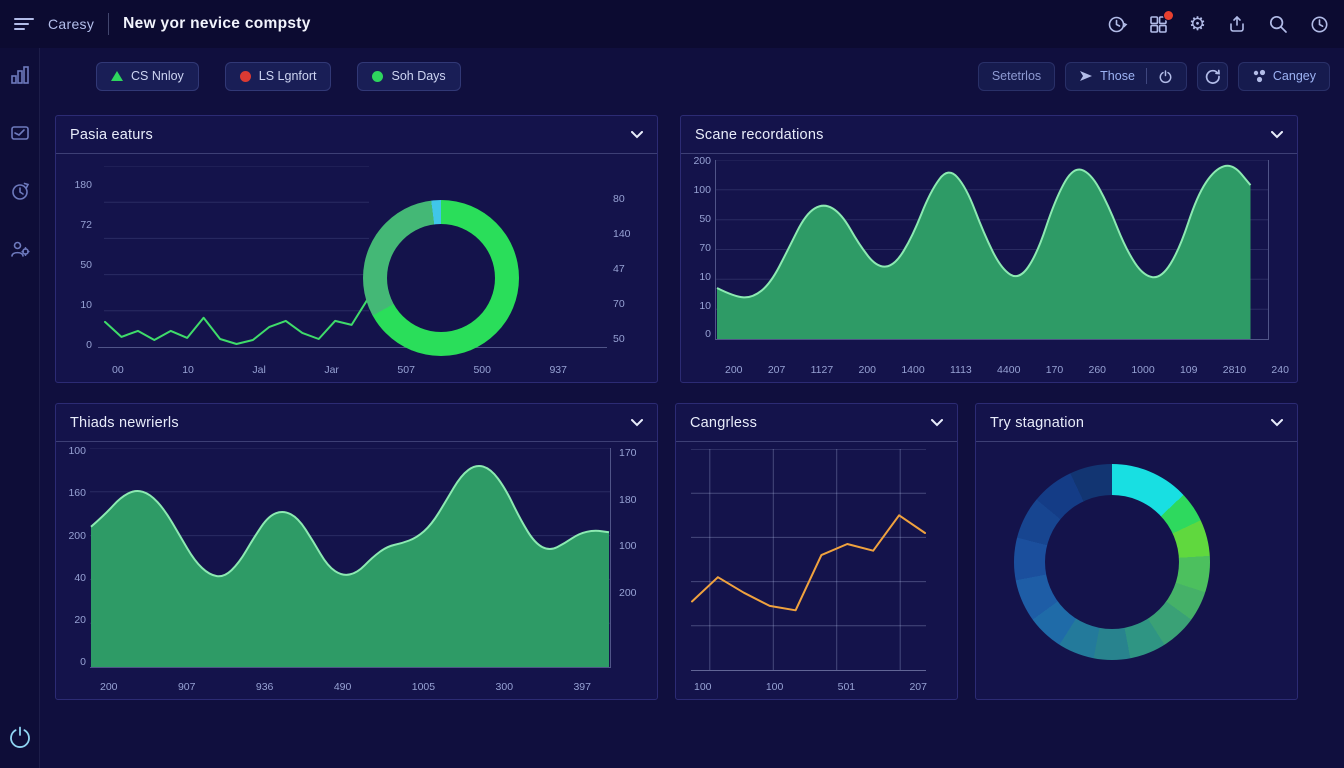 The height and width of the screenshot is (768, 1344). I want to click on panel-header-dropdown: Scane recordations, so click(989, 135).